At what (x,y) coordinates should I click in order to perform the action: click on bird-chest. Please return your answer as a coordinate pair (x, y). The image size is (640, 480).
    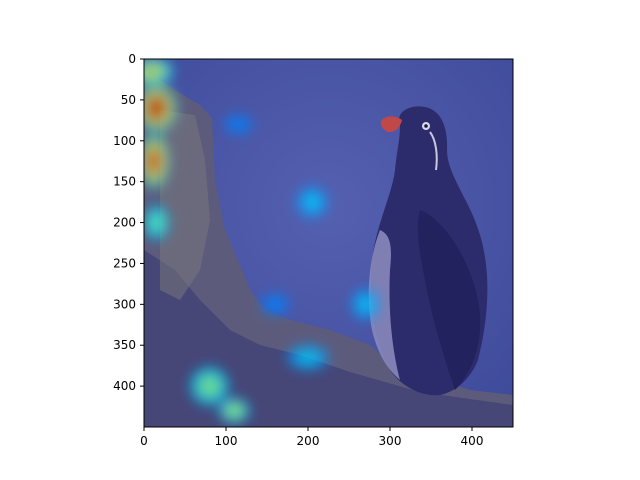
    Looking at the image, I should click on (384, 305).